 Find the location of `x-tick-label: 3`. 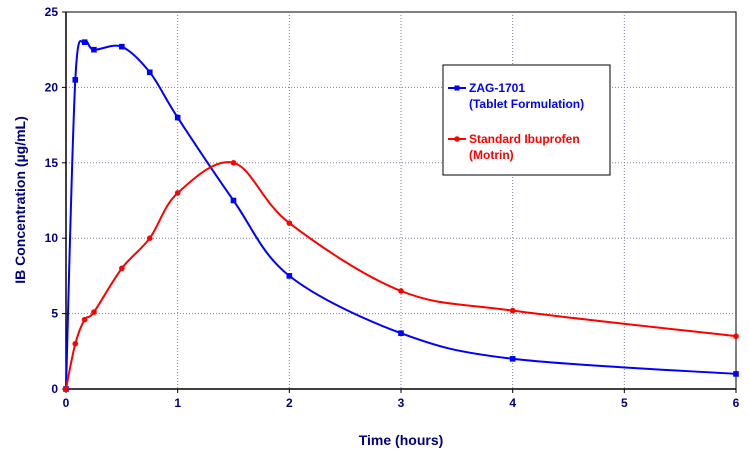

x-tick-label: 3 is located at coordinates (401, 403).